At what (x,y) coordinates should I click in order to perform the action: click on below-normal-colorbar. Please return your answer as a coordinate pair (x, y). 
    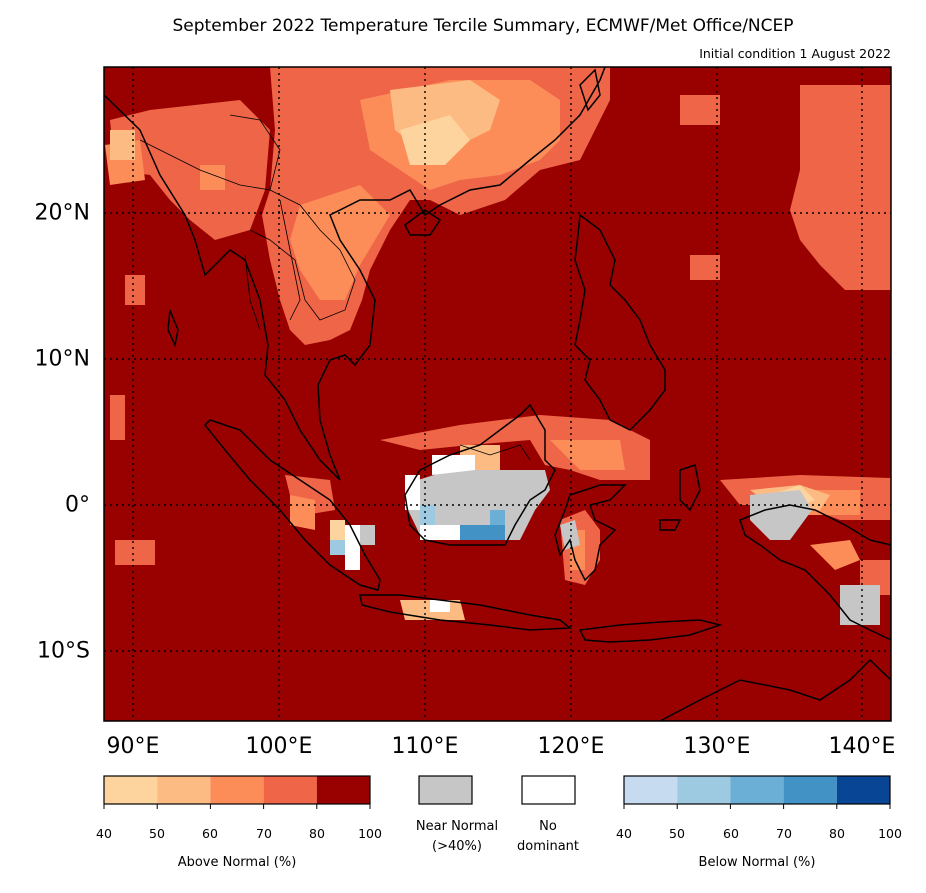
    Looking at the image, I should click on (757, 792).